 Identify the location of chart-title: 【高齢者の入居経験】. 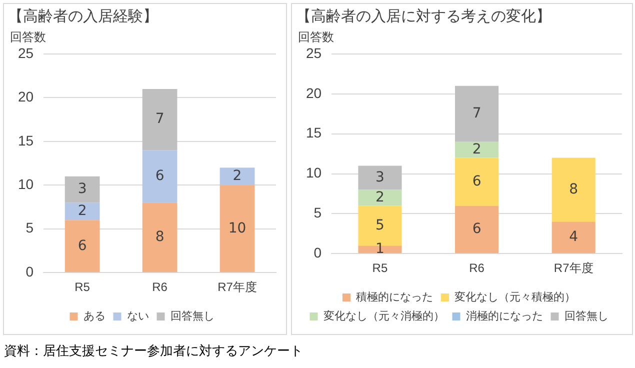
(83, 15).